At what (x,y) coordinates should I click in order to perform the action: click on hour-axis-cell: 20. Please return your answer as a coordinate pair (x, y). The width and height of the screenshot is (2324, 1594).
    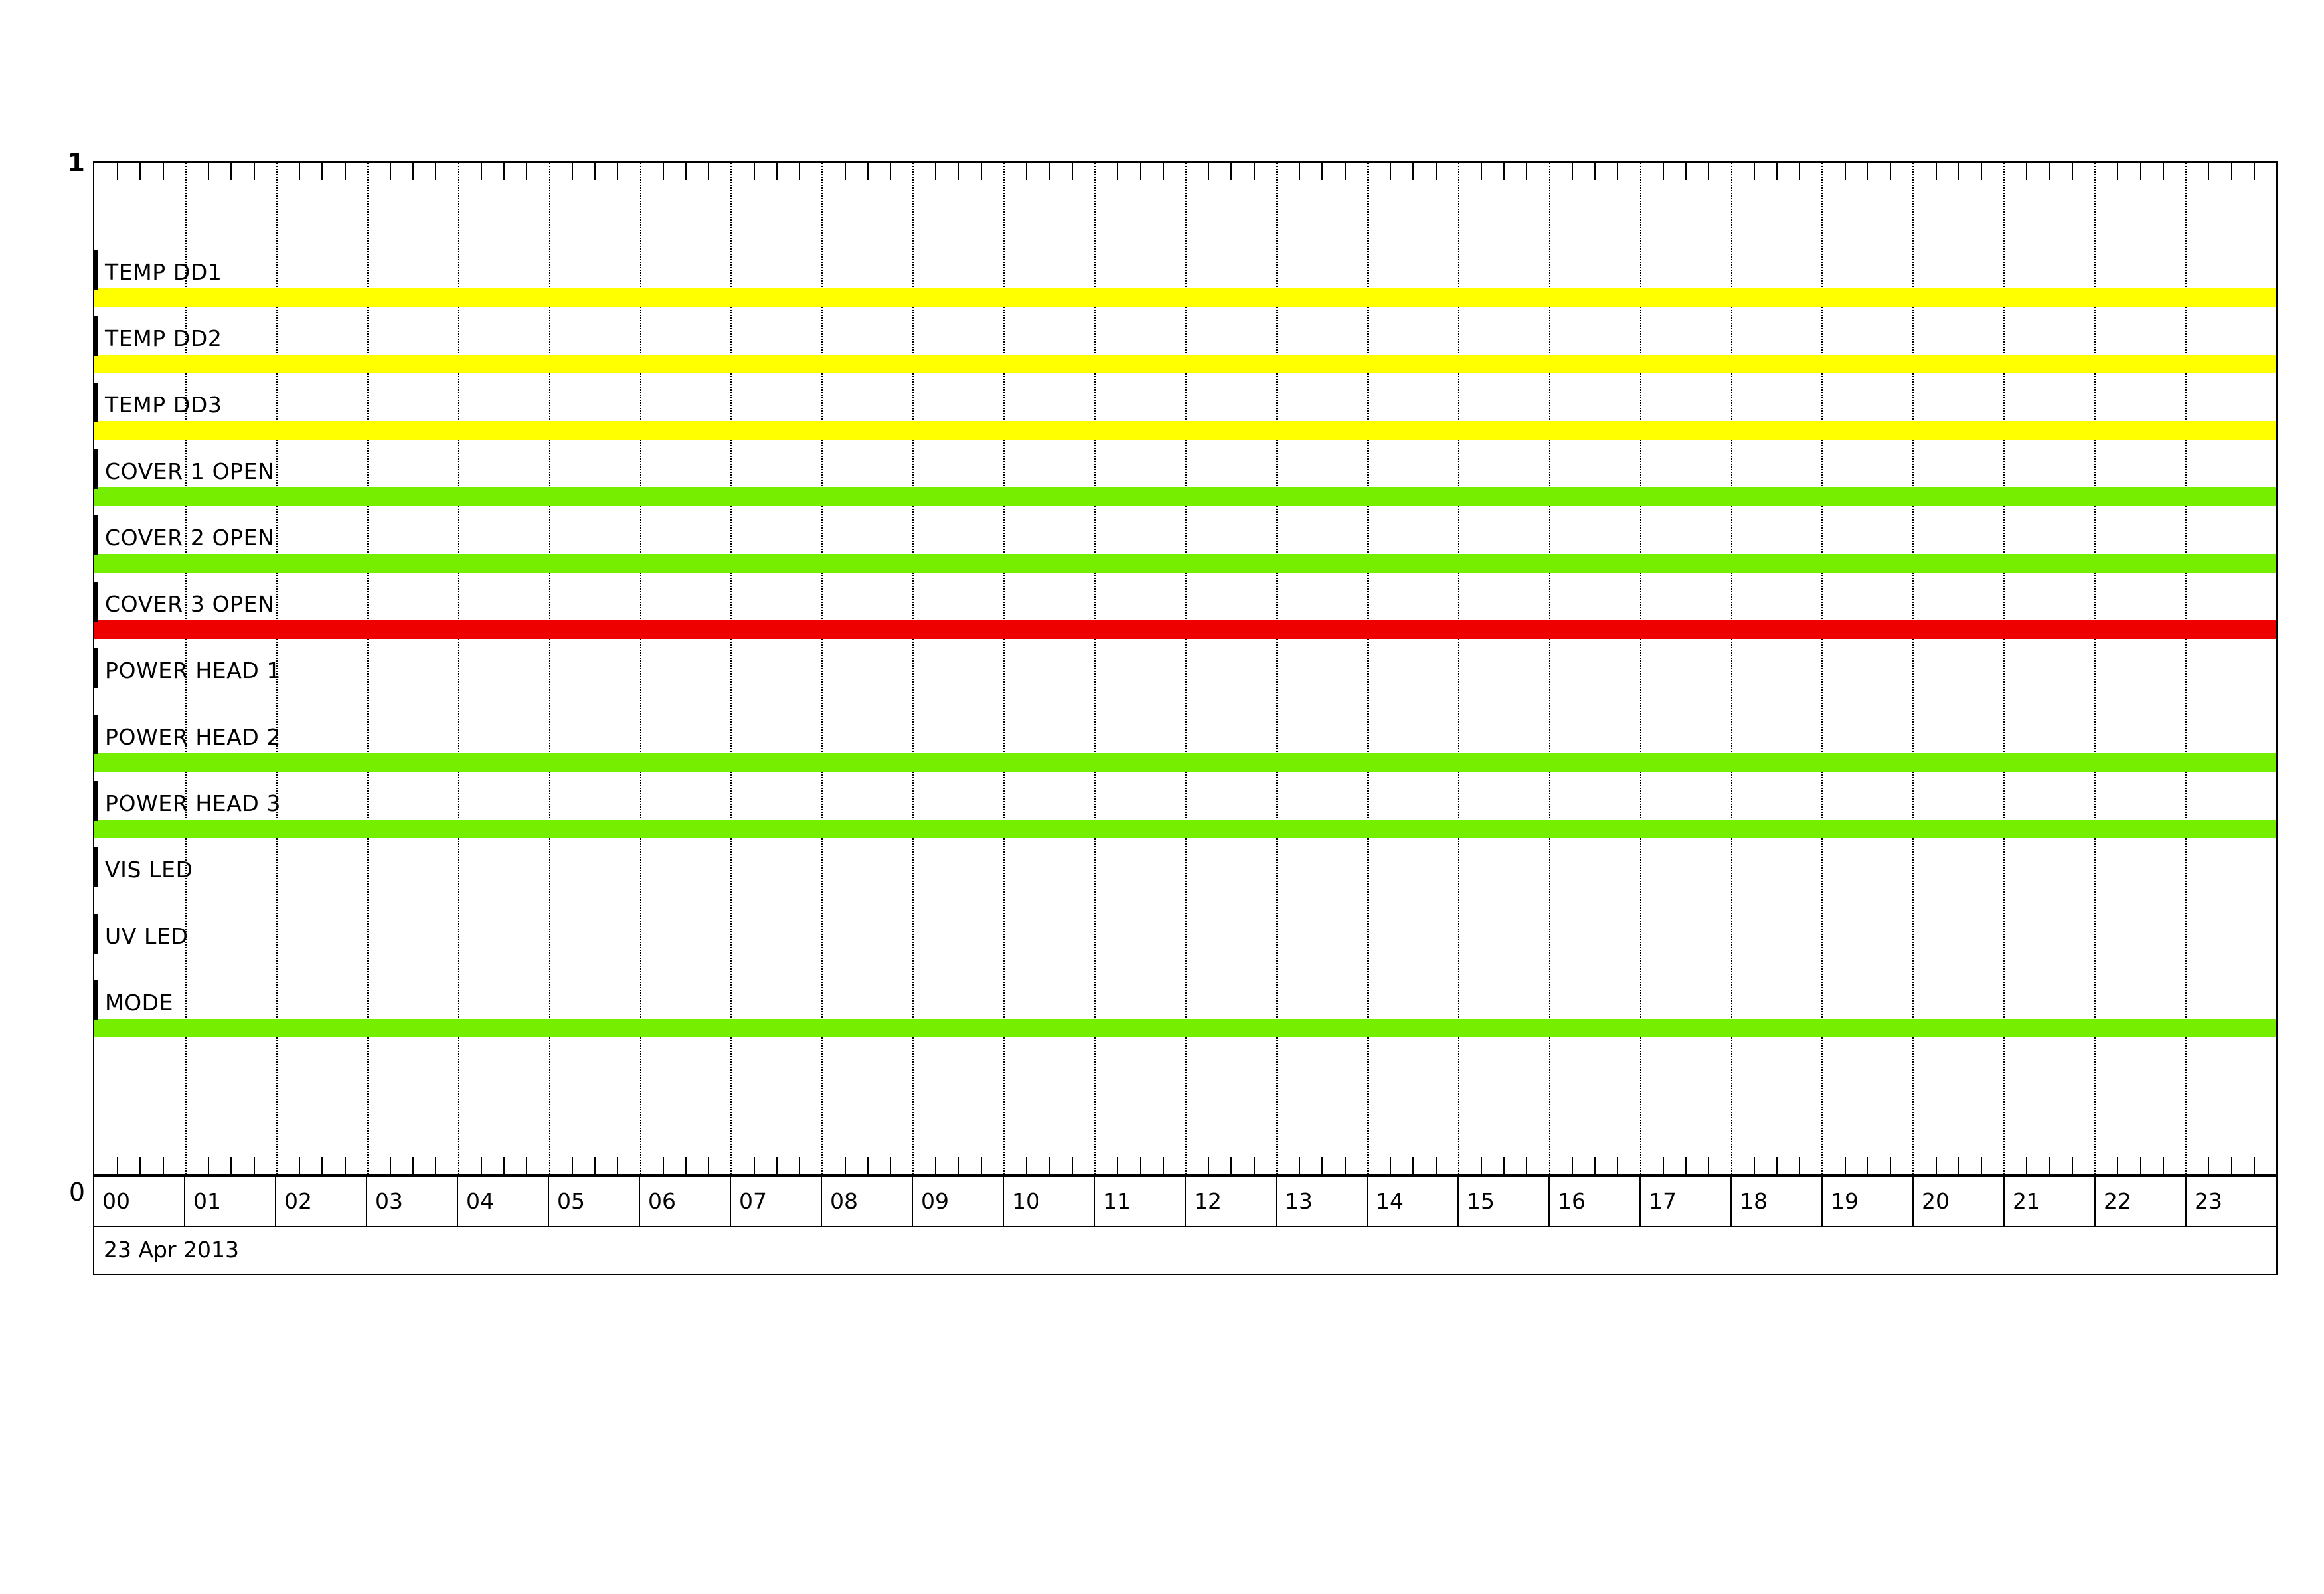
    Looking at the image, I should click on (1960, 1201).